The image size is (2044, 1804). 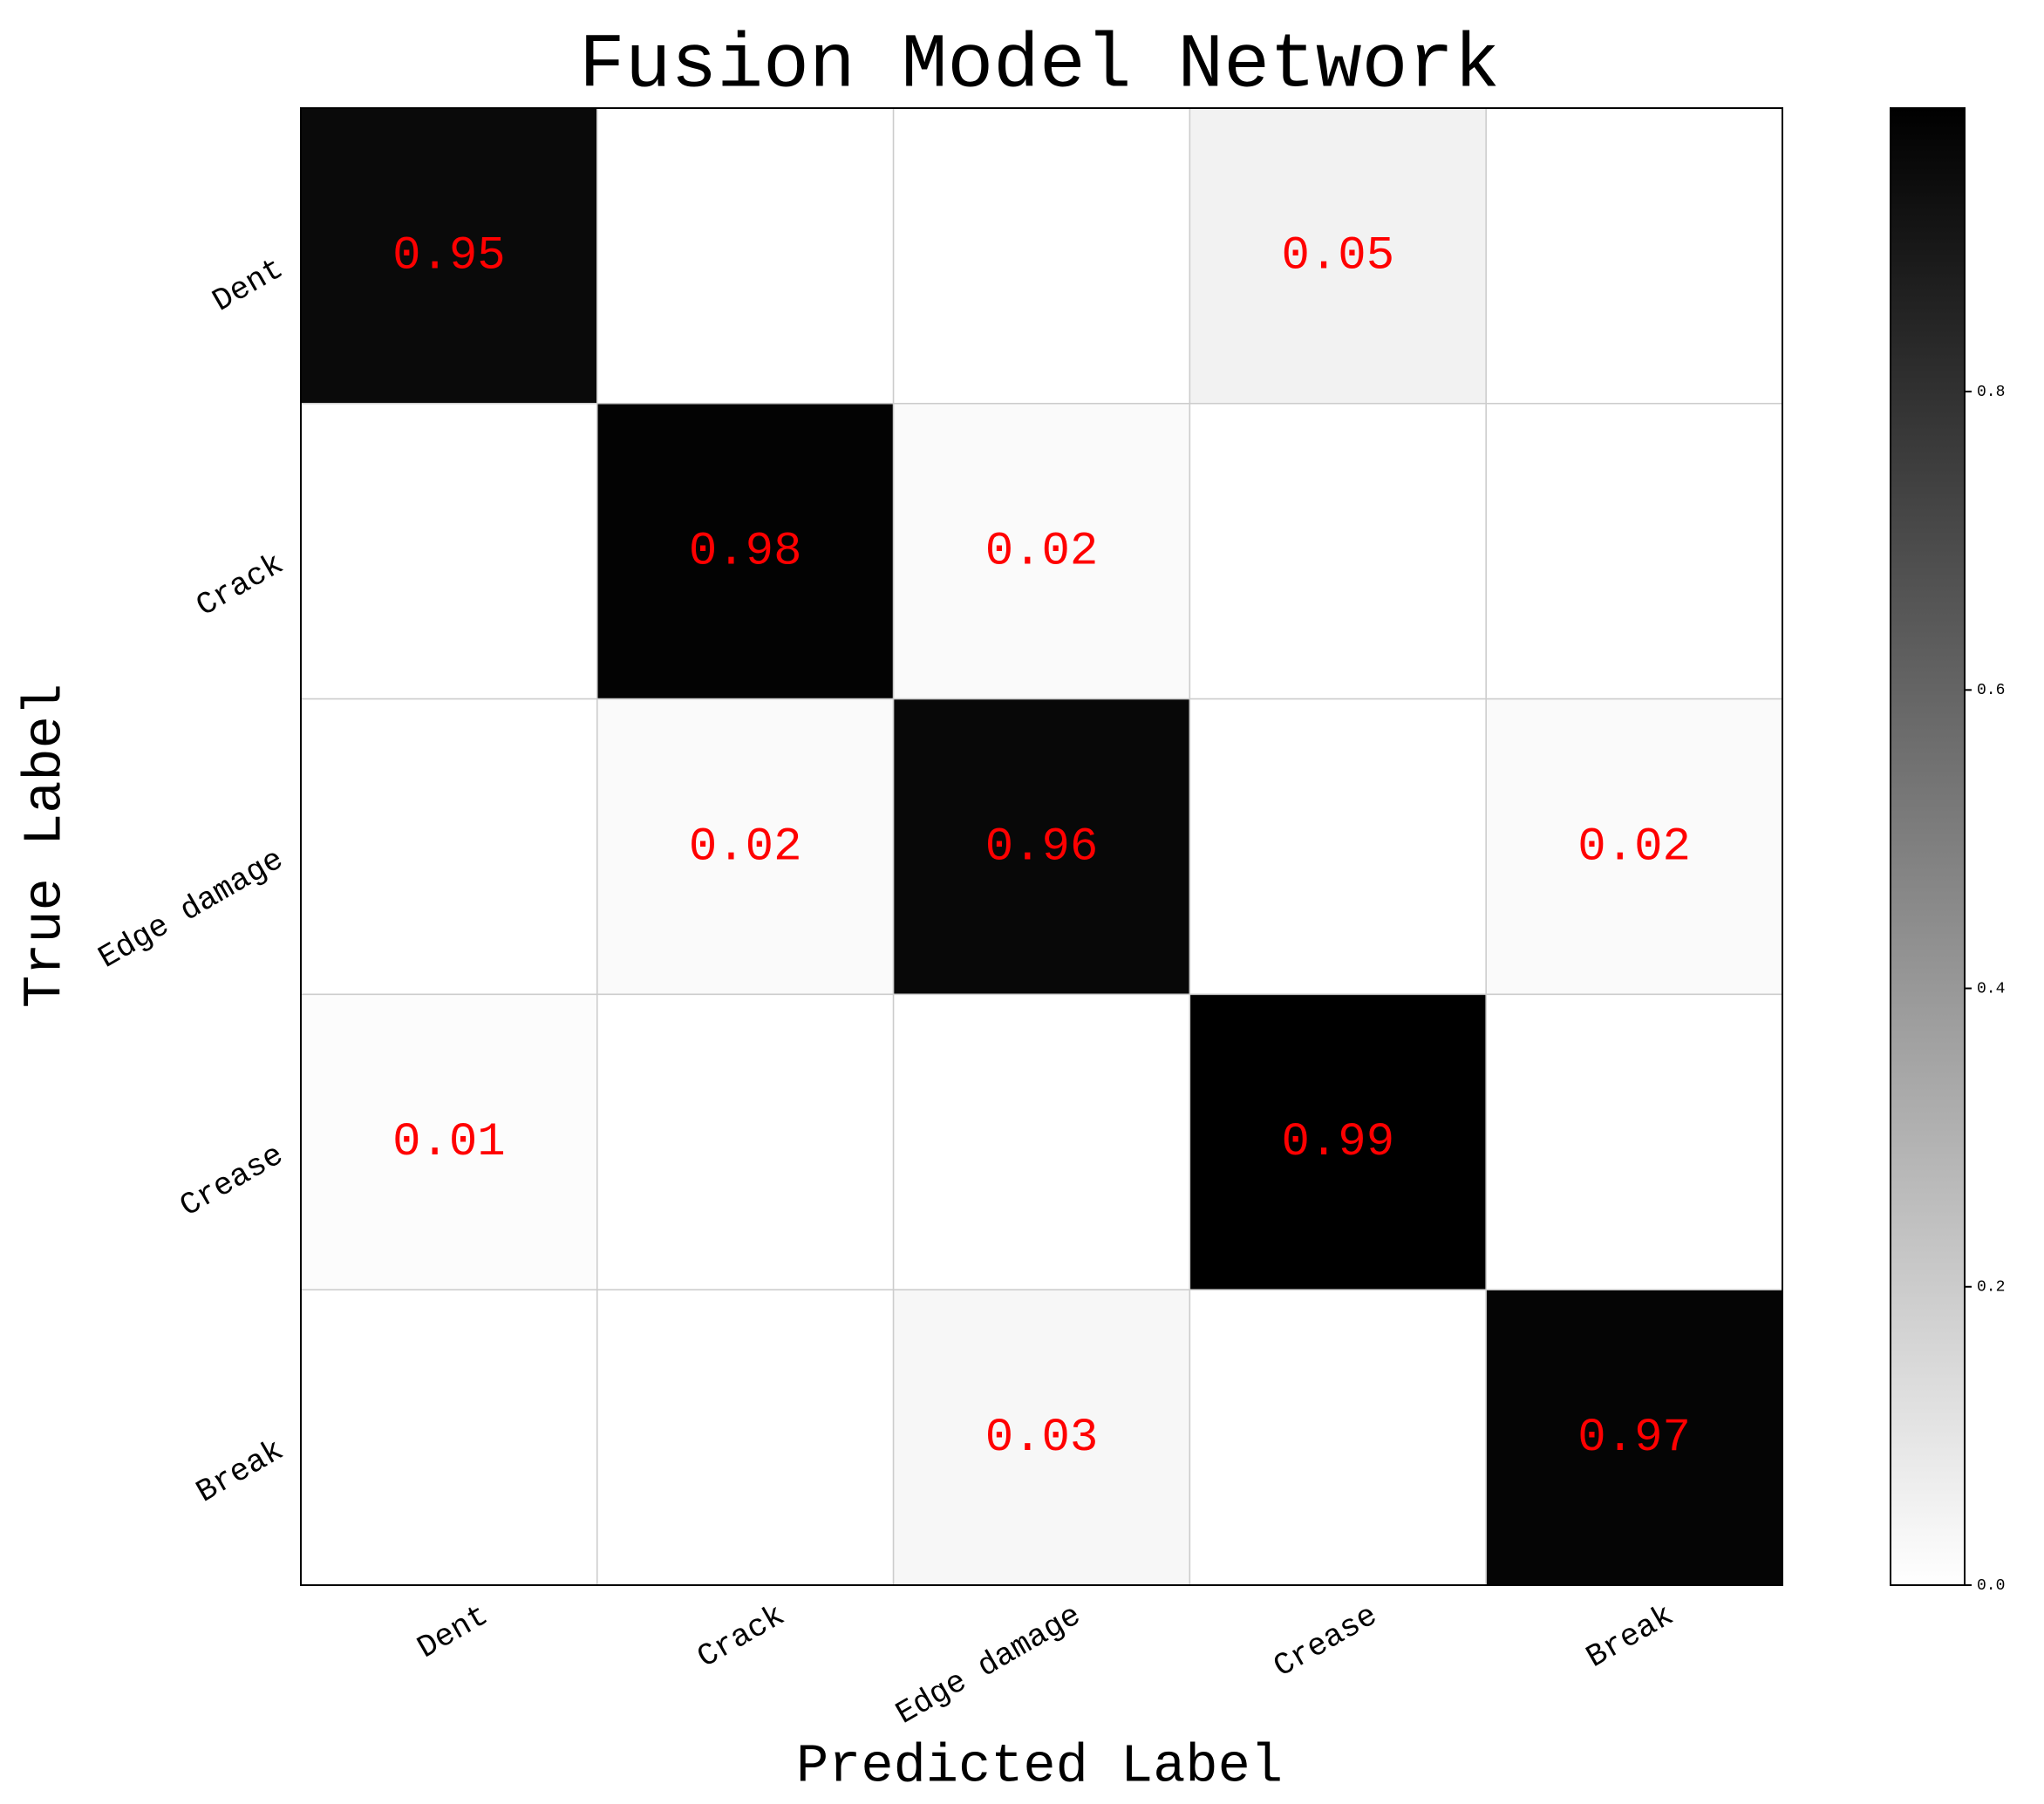 I want to click on cell-value-label: 0.96, so click(x=1042, y=847).